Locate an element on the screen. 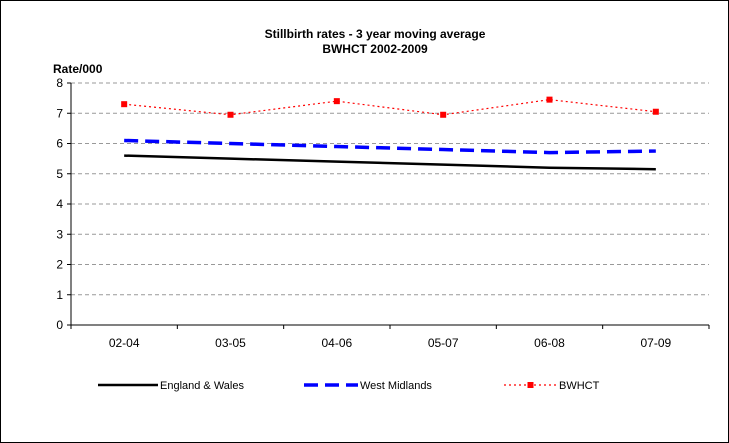 This screenshot has width=729, height=443. x-tick-label: 07-09 is located at coordinates (655, 343).